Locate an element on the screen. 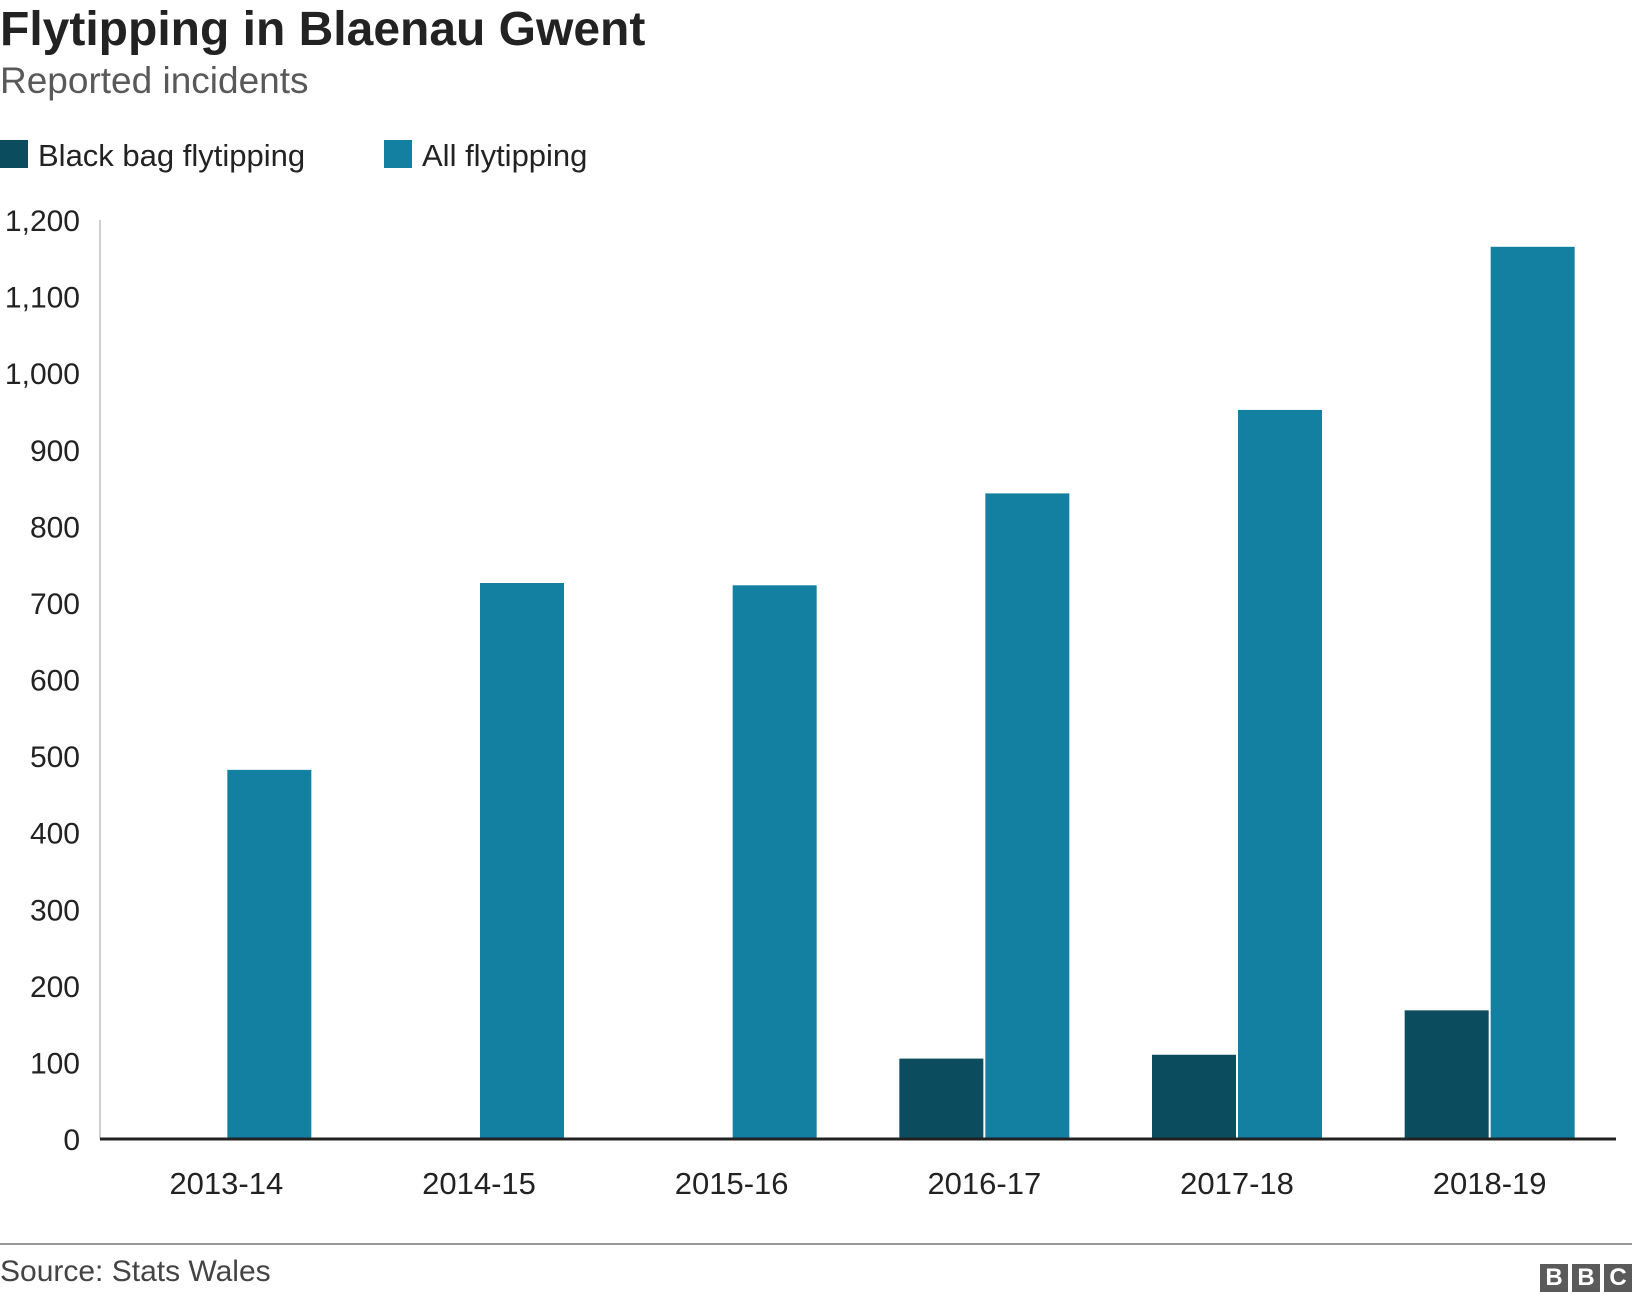  y-tick-label: 700 is located at coordinates (55, 604).